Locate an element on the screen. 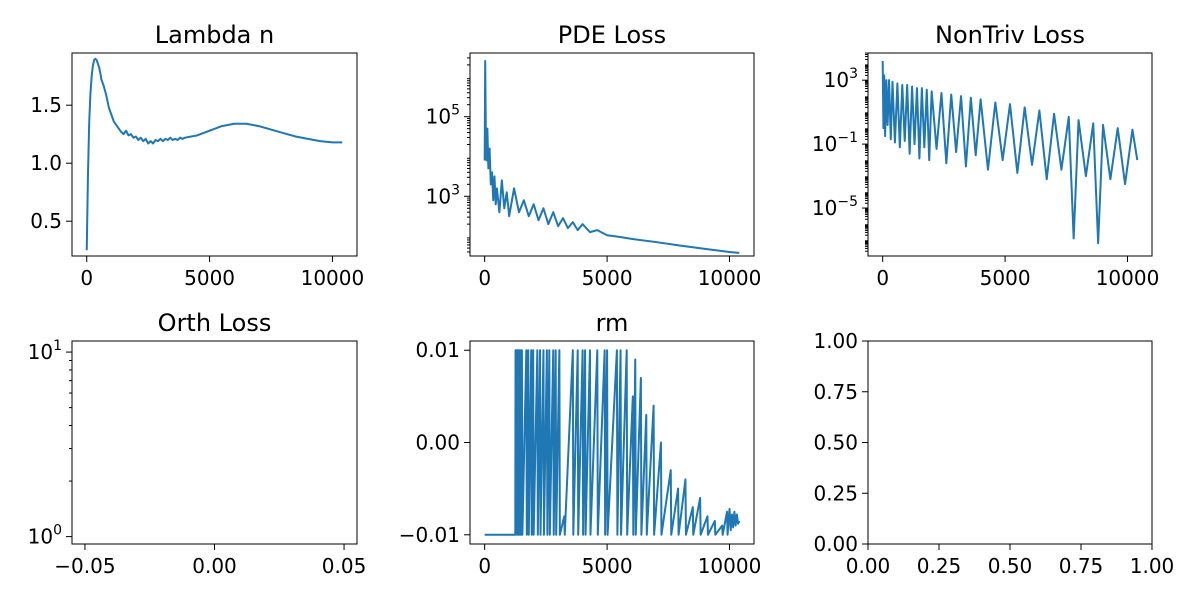  pde-xtick-label: 5000 is located at coordinates (607, 278).